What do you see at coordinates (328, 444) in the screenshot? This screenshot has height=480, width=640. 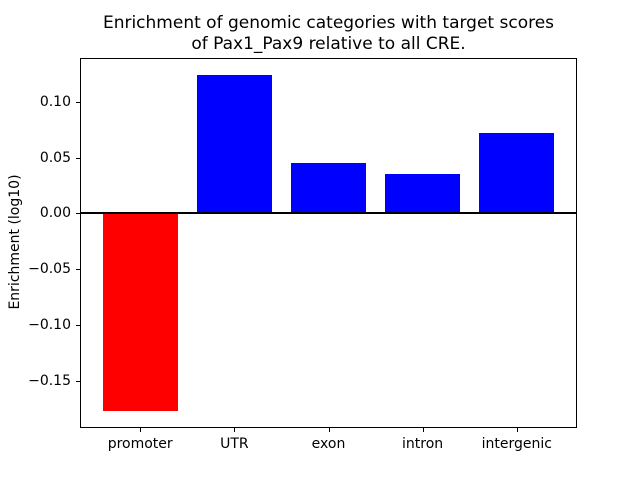 I see `x-tick-label-exon: exon` at bounding box center [328, 444].